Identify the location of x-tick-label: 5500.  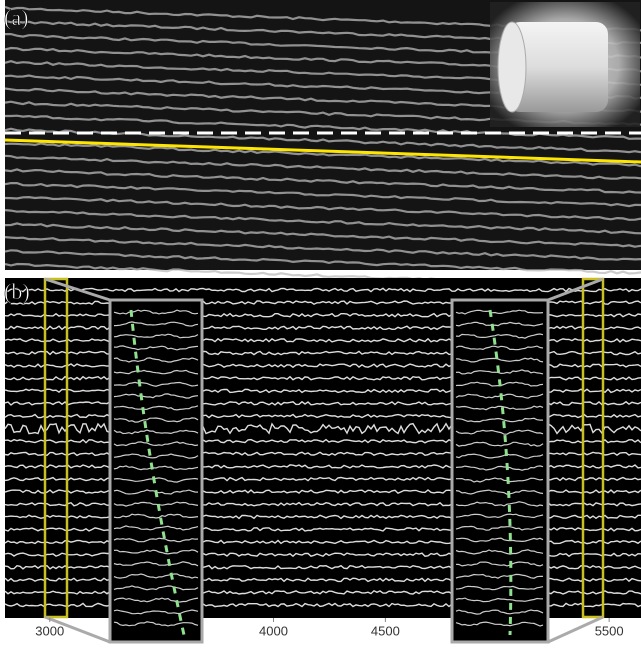
(609, 630).